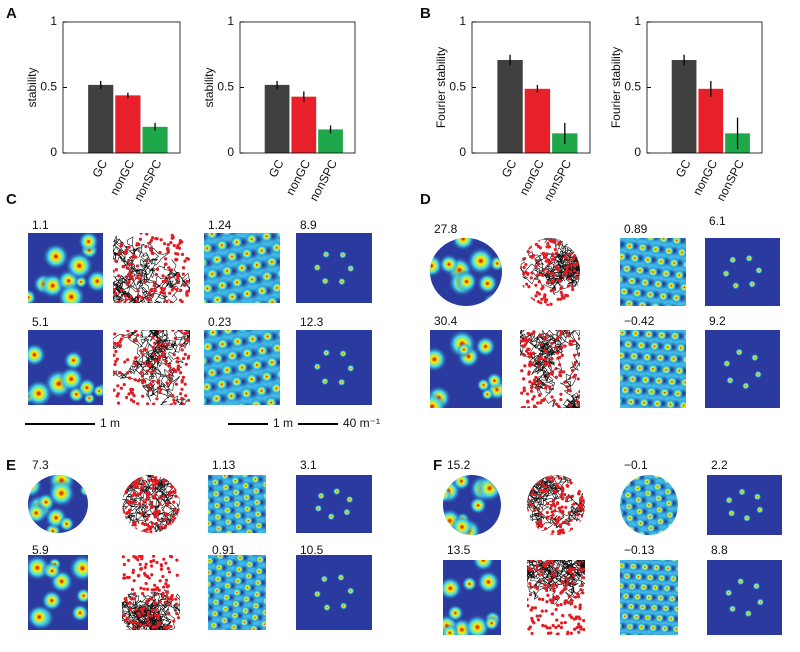 This screenshot has width=800, height=652. What do you see at coordinates (224, 550) in the screenshot?
I see `map-value: 0.91` at bounding box center [224, 550].